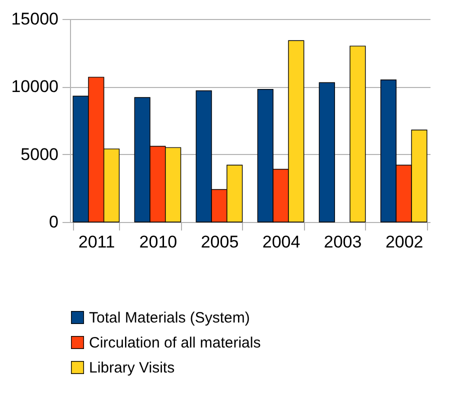 The image size is (454, 400). What do you see at coordinates (158, 242) in the screenshot?
I see `x-tick-label: 2010` at bounding box center [158, 242].